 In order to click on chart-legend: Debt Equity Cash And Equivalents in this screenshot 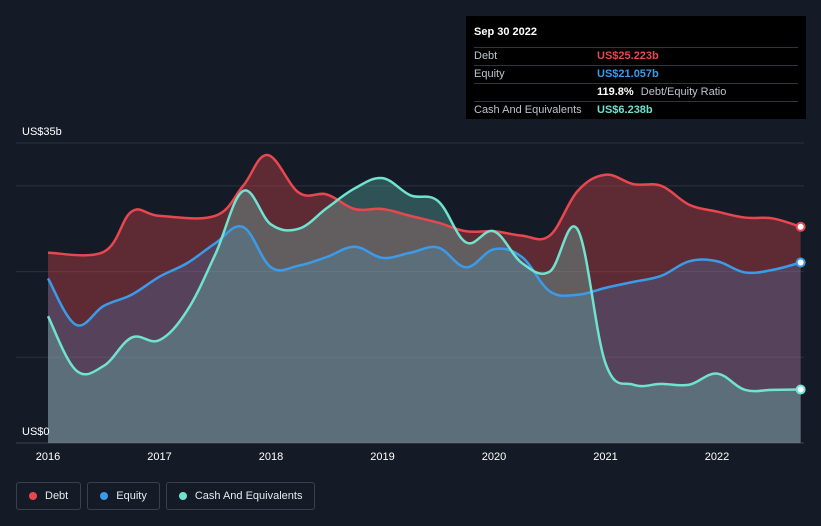, I will do `click(166, 496)`.